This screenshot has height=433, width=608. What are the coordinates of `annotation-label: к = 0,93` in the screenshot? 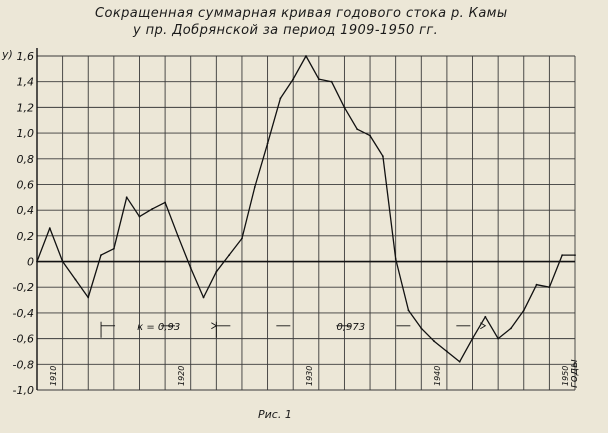 It's located at (158, 327).